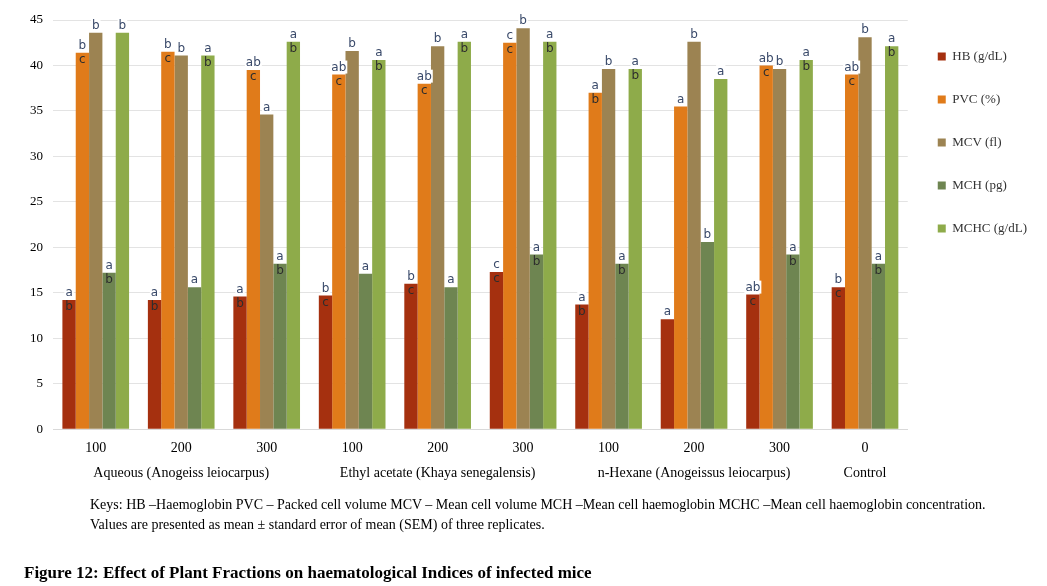 This screenshot has width=1047, height=586. I want to click on text: Values are presented as mean ± standard error of mean (SEM) of three replicates., so click(318, 524).